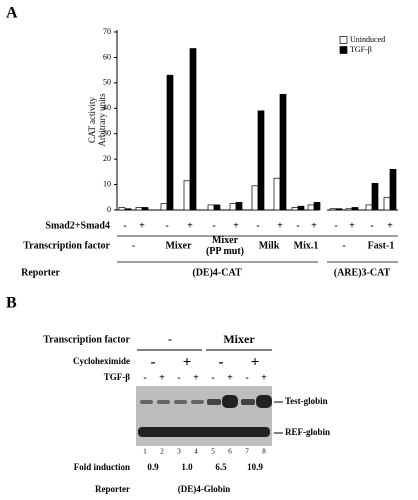 The width and height of the screenshot is (418, 500). What do you see at coordinates (187, 467) in the screenshot?
I see `fold-value: 1.0` at bounding box center [187, 467].